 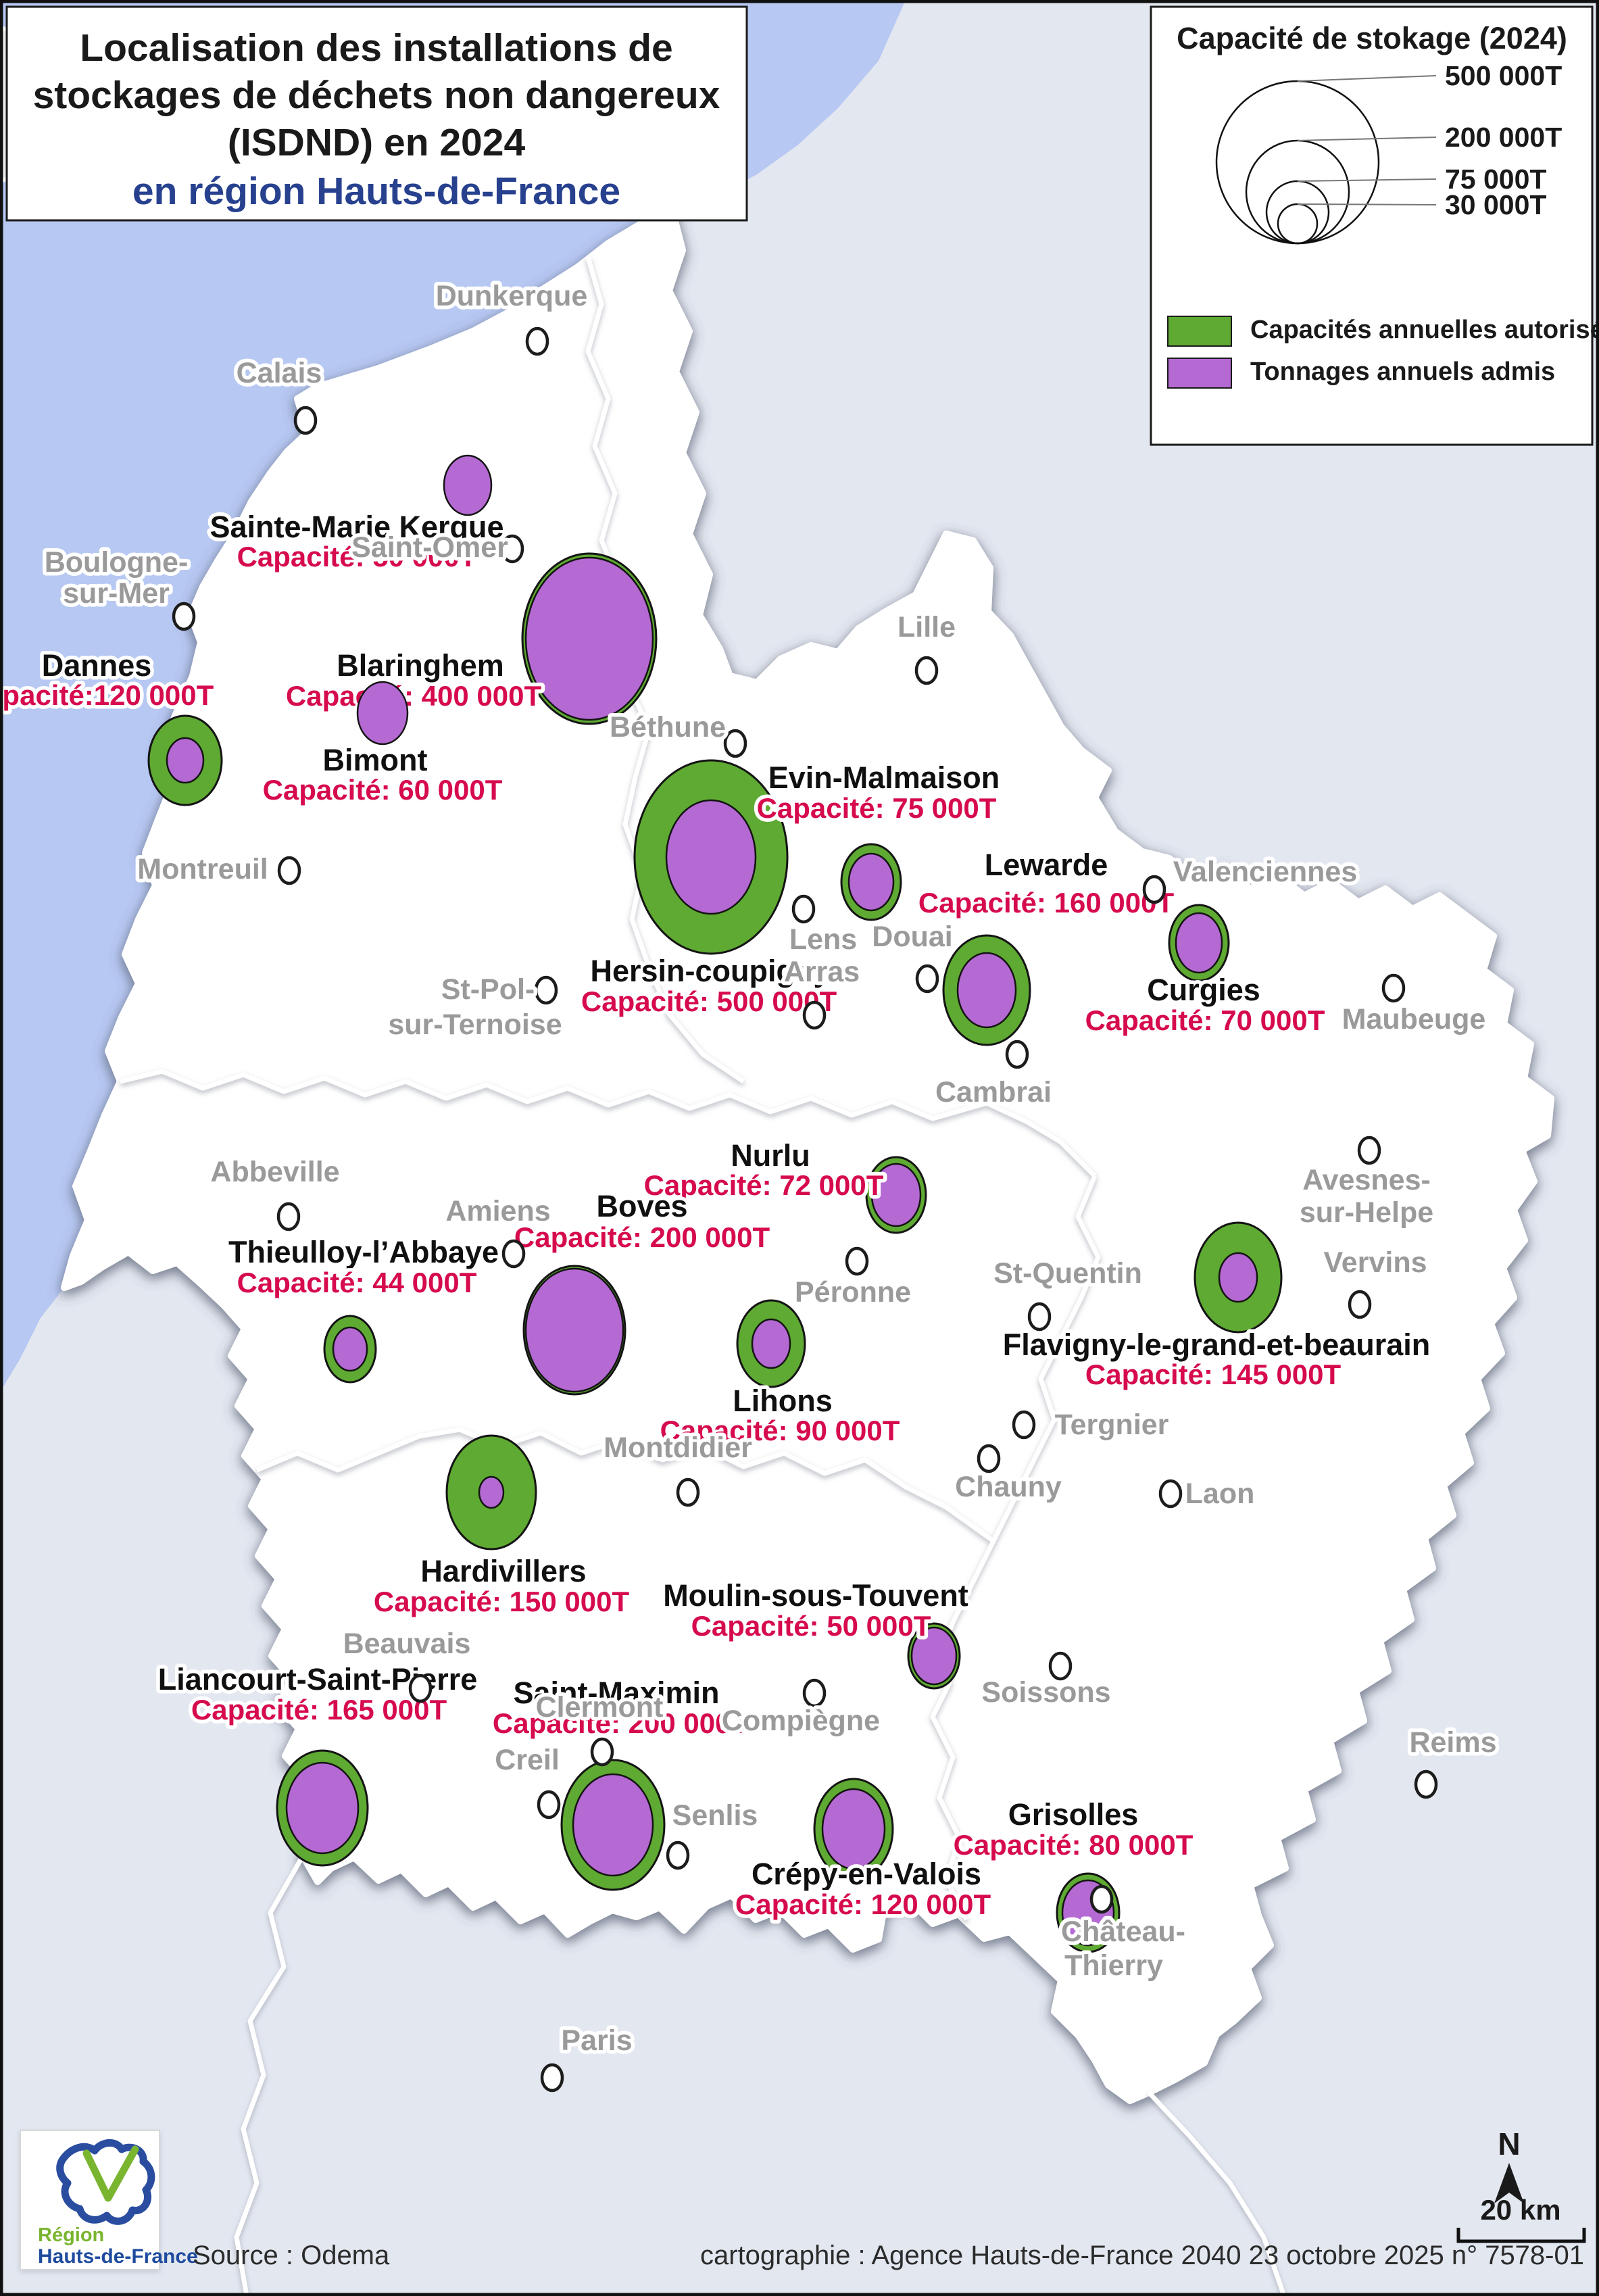 I want to click on city-montreuil: Montreuil, so click(x=217, y=869).